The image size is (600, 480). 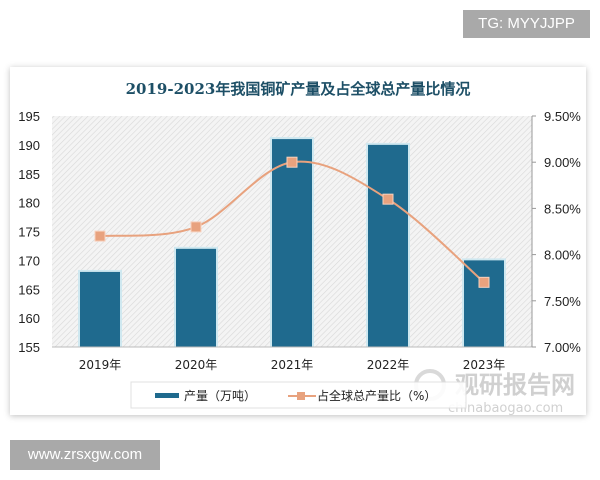 What do you see at coordinates (298, 89) in the screenshot?
I see `chart-title: 2019-2023年我国铜矿产量及占全球总产量比情况` at bounding box center [298, 89].